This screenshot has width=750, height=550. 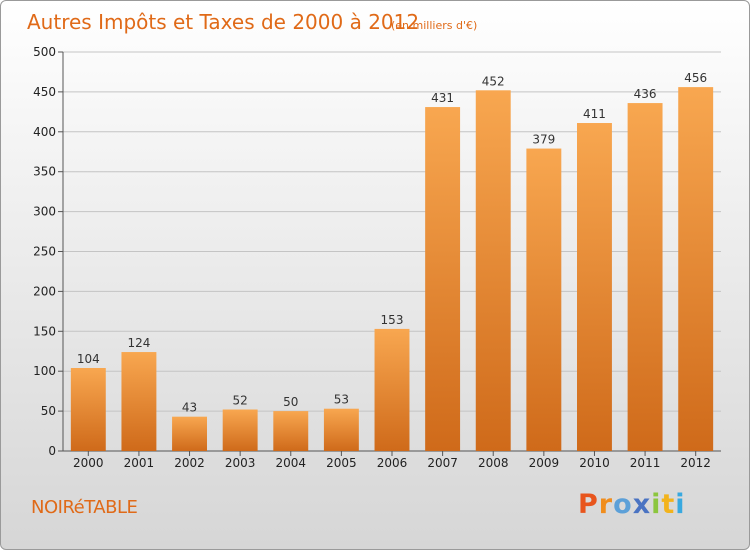 I want to click on logo-letter: P, so click(x=588, y=504).